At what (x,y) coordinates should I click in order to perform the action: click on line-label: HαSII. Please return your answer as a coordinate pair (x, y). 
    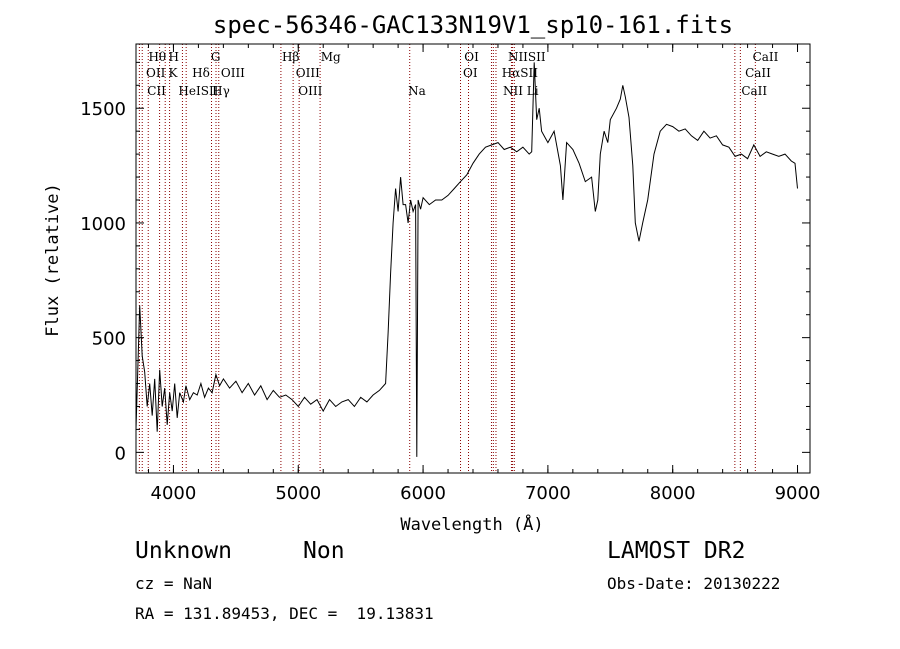
    Looking at the image, I should click on (520, 73).